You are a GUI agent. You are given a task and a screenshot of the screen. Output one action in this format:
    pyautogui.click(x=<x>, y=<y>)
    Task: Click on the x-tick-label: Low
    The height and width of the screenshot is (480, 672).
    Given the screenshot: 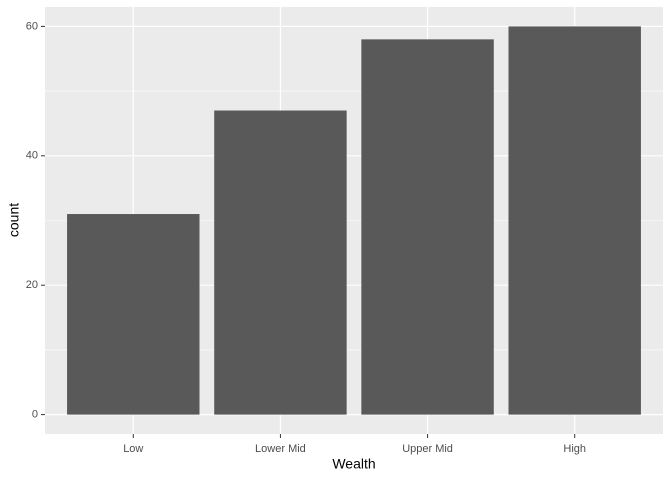 What is the action you would take?
    pyautogui.click(x=133, y=449)
    